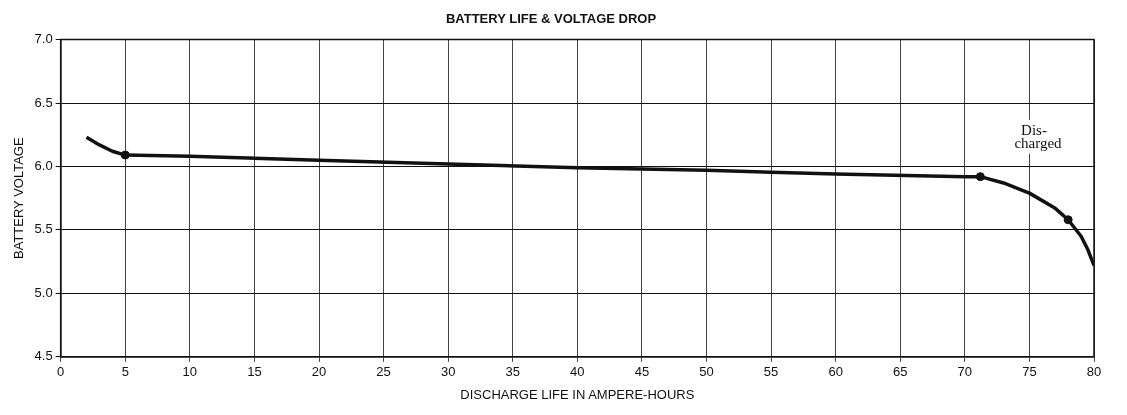 The image size is (1127, 415). Describe the element at coordinates (19, 198) in the screenshot. I see `y-axis-title: BATTERY VOLTAGE` at that location.